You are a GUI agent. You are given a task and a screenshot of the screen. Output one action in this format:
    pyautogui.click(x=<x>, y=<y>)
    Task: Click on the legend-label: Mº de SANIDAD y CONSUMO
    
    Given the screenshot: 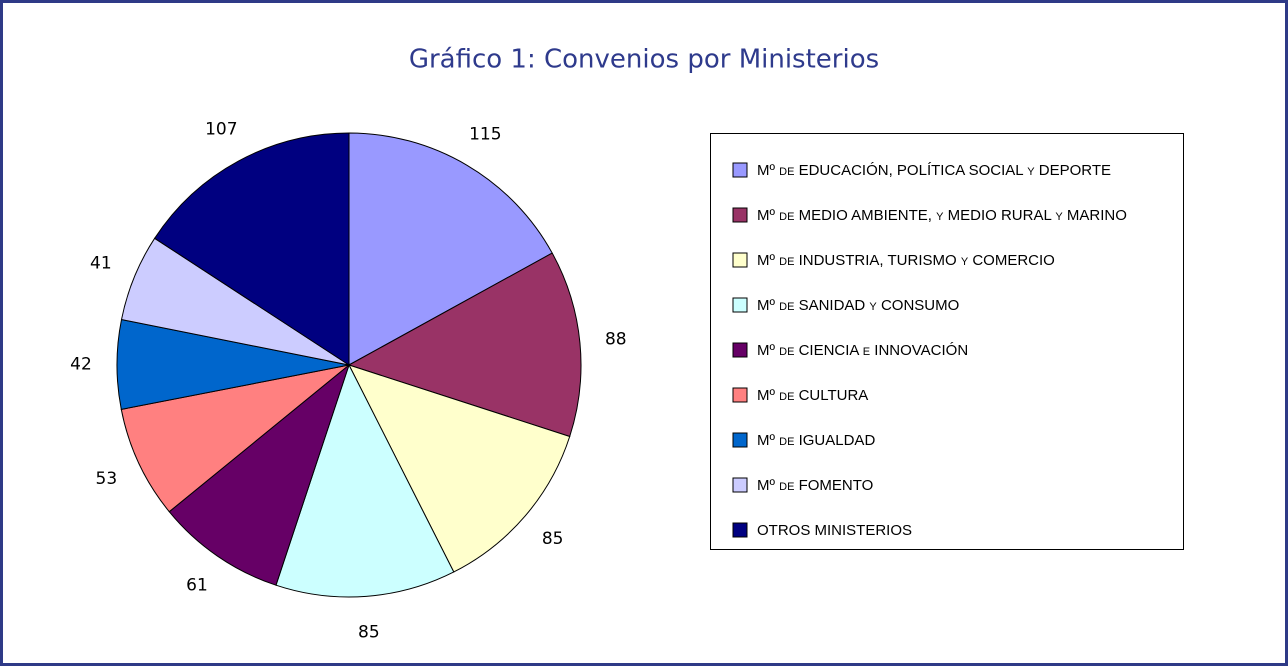 What is the action you would take?
    pyautogui.click(x=858, y=305)
    